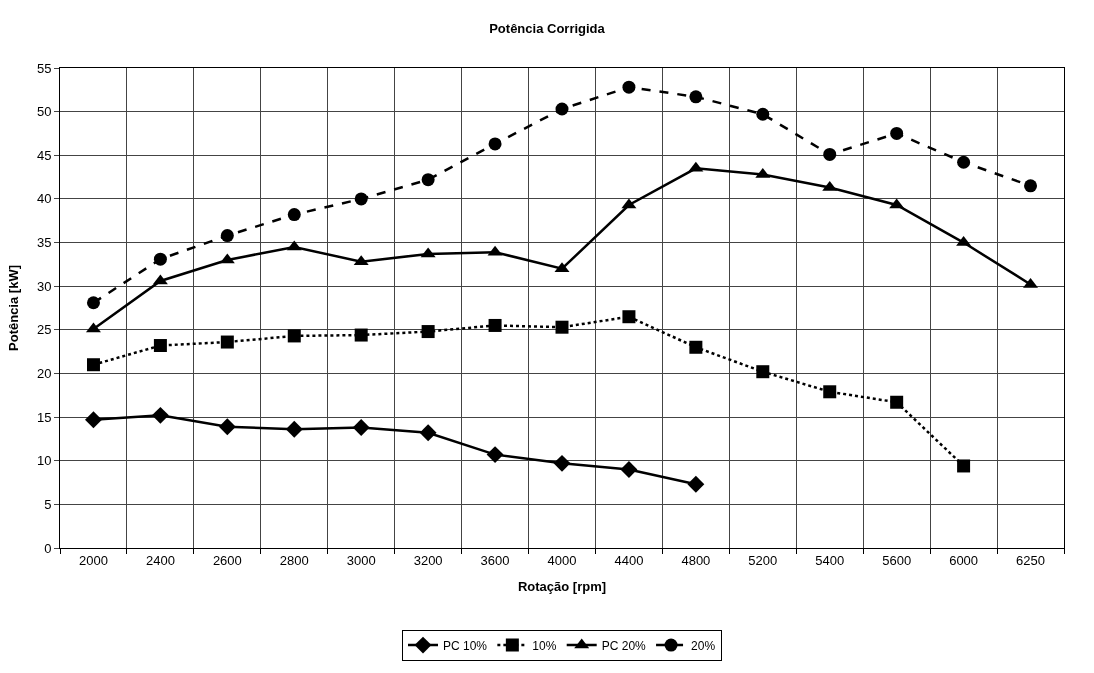 The width and height of the screenshot is (1094, 673). Describe the element at coordinates (763, 560) in the screenshot. I see `x-tick-label: 5200` at that location.